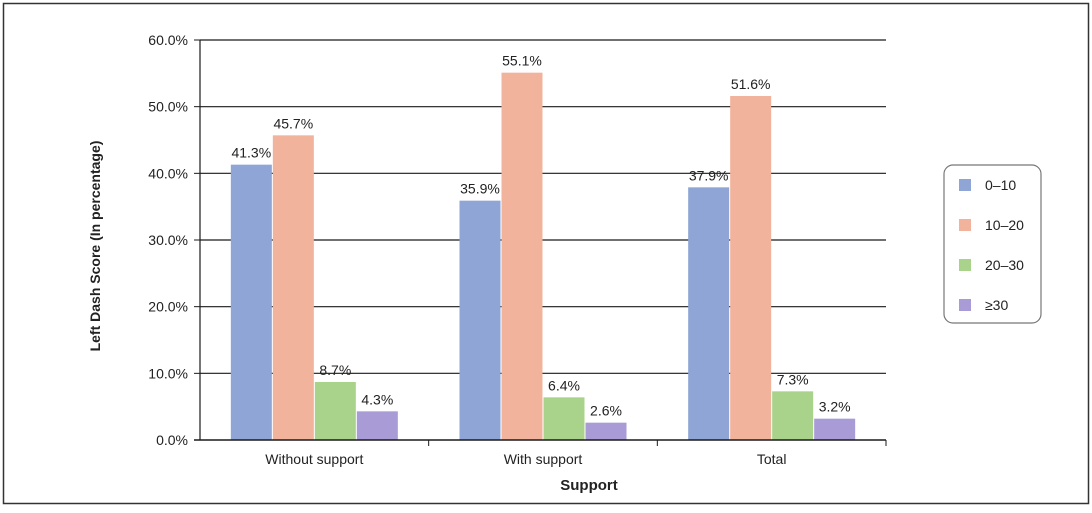  I want to click on y-tick-label: 20.0%, so click(168, 307).